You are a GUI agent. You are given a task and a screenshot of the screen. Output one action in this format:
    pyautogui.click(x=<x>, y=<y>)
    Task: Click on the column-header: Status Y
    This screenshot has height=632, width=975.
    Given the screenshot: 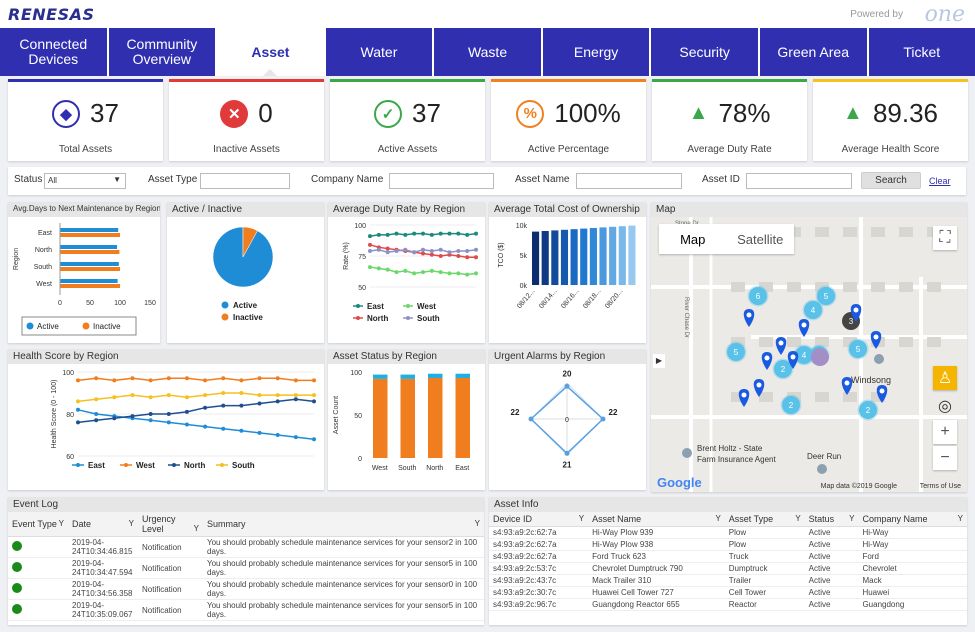 What is the action you would take?
    pyautogui.click(x=831, y=519)
    